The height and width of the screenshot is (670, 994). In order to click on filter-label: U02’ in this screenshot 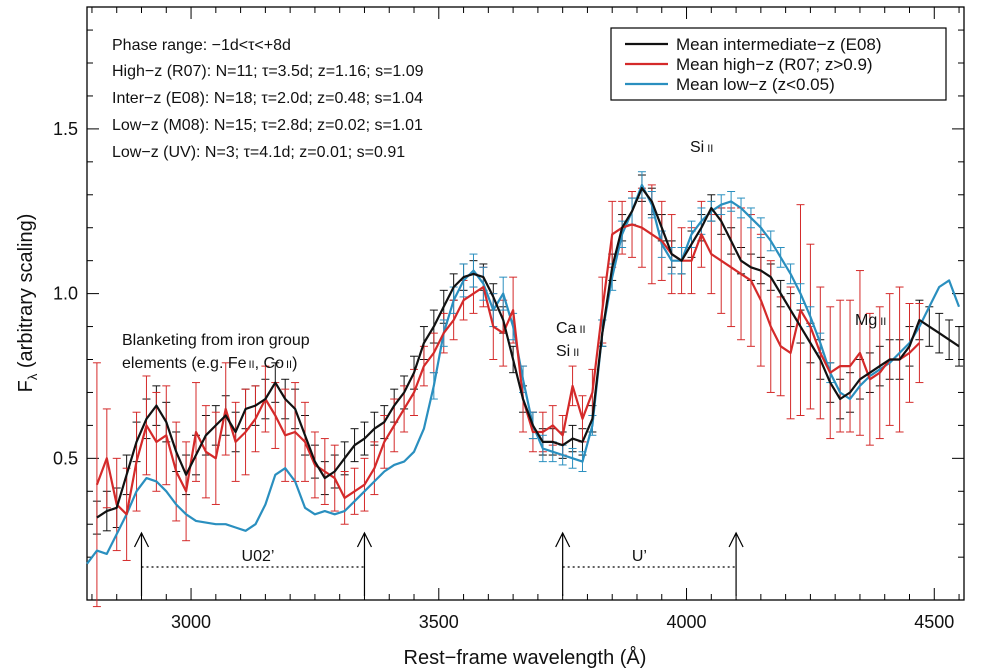, I will do `click(258, 556)`.